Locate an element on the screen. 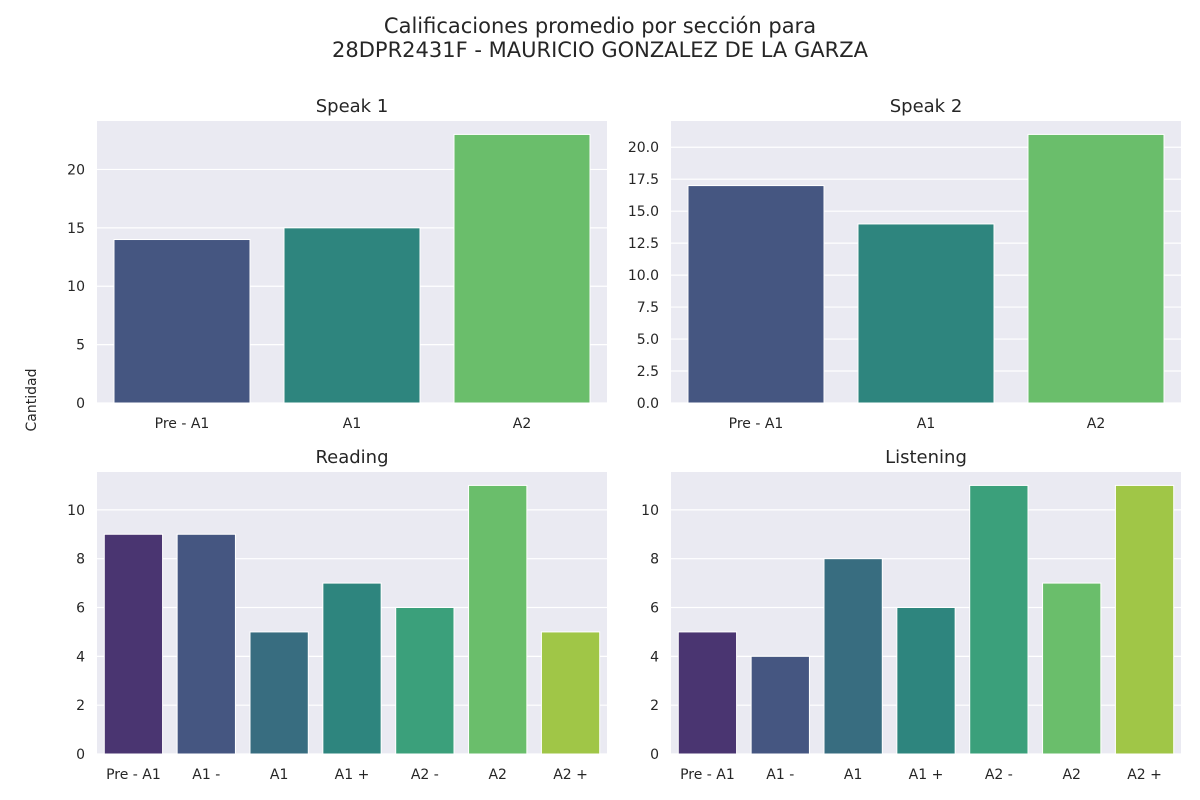 This screenshot has height=800, width=1200. subplot-title: Speak 2 is located at coordinates (926, 106).